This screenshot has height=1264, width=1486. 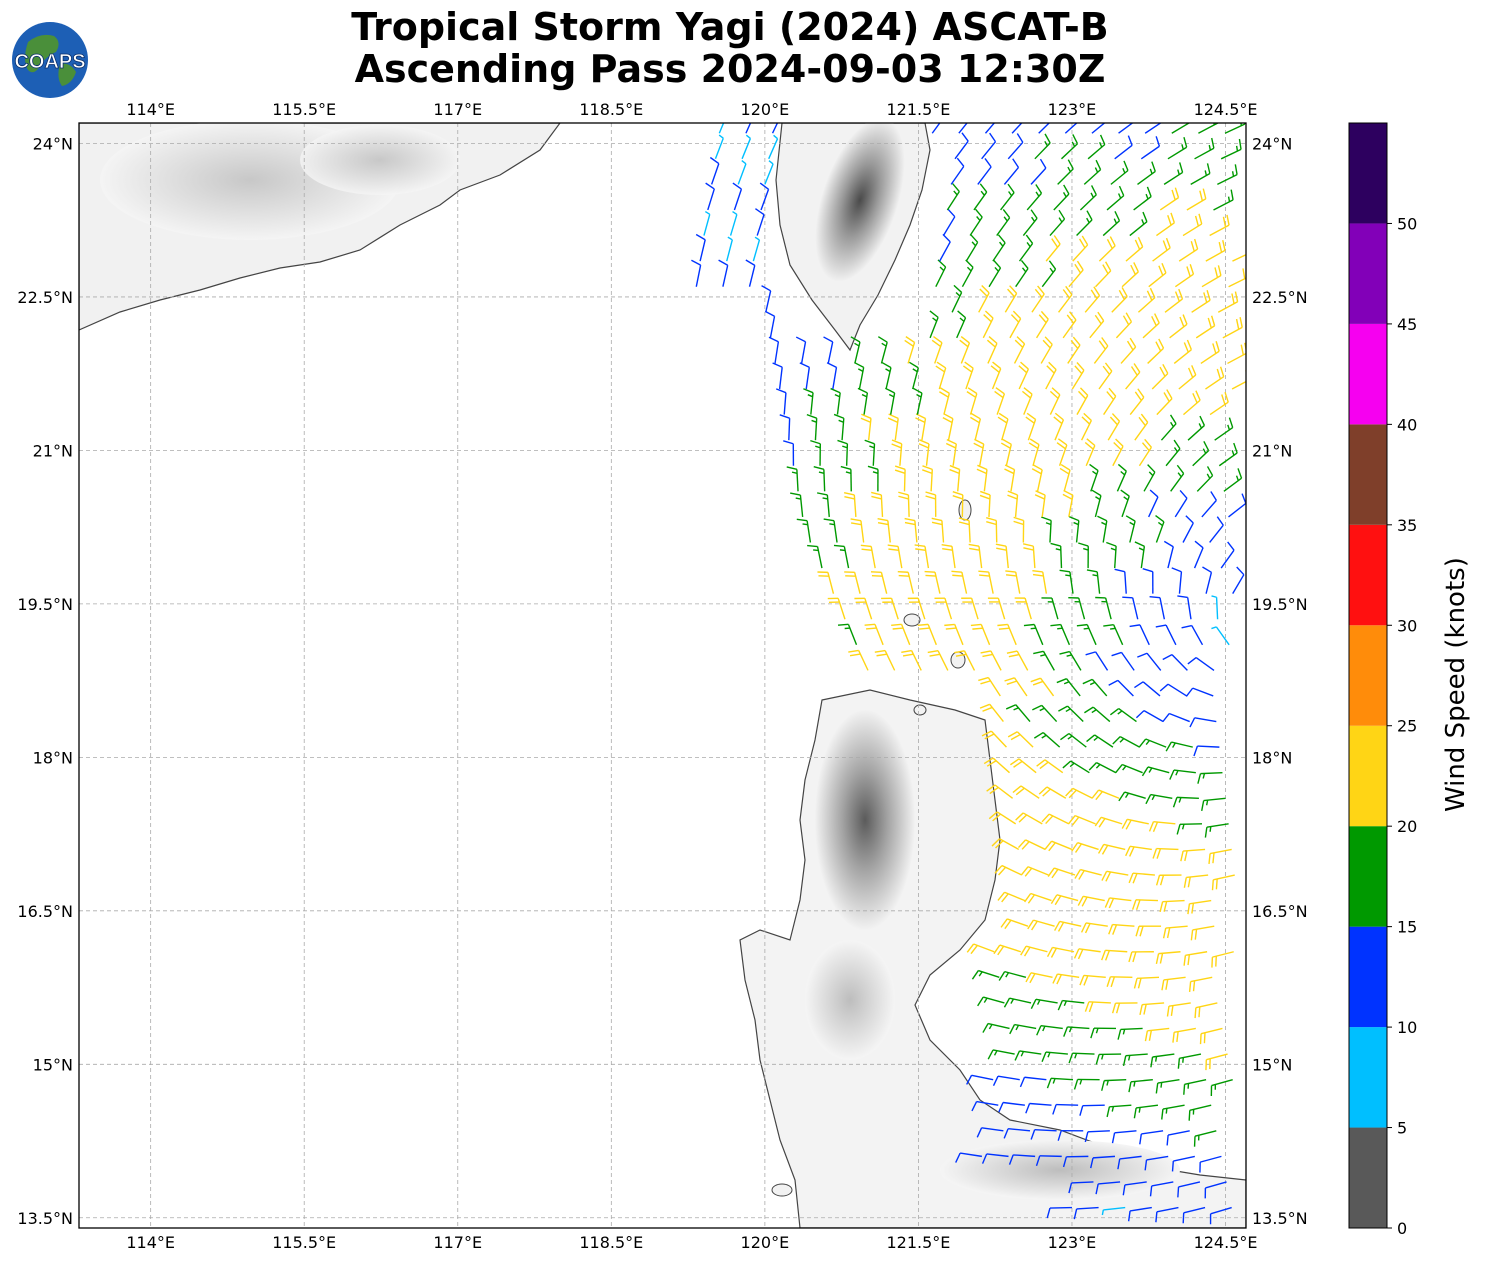 What do you see at coordinates (918, 109) in the screenshot?
I see `lon-tick-label-top: 121.5°E` at bounding box center [918, 109].